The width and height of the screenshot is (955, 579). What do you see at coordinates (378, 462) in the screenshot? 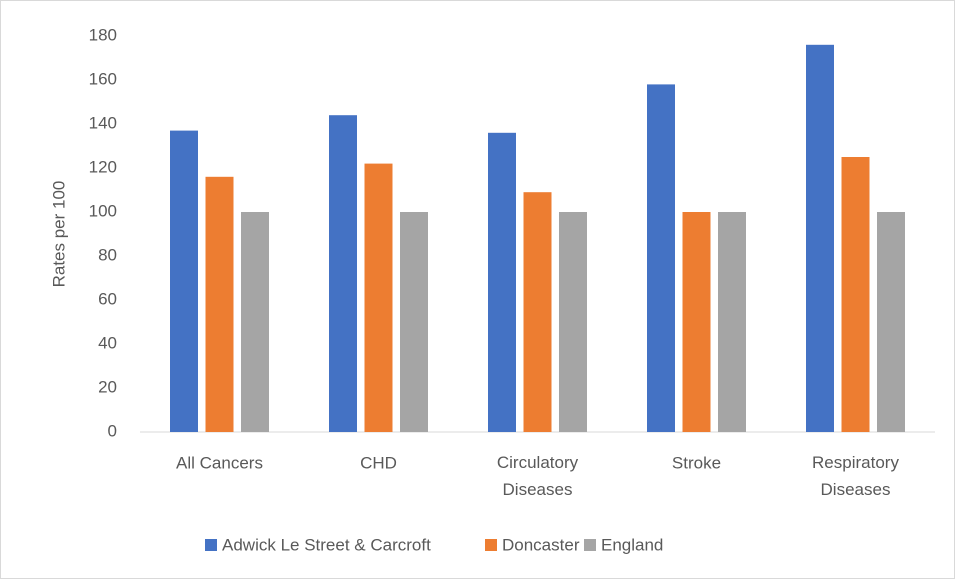
I see `x-tick-label: CHD` at bounding box center [378, 462].